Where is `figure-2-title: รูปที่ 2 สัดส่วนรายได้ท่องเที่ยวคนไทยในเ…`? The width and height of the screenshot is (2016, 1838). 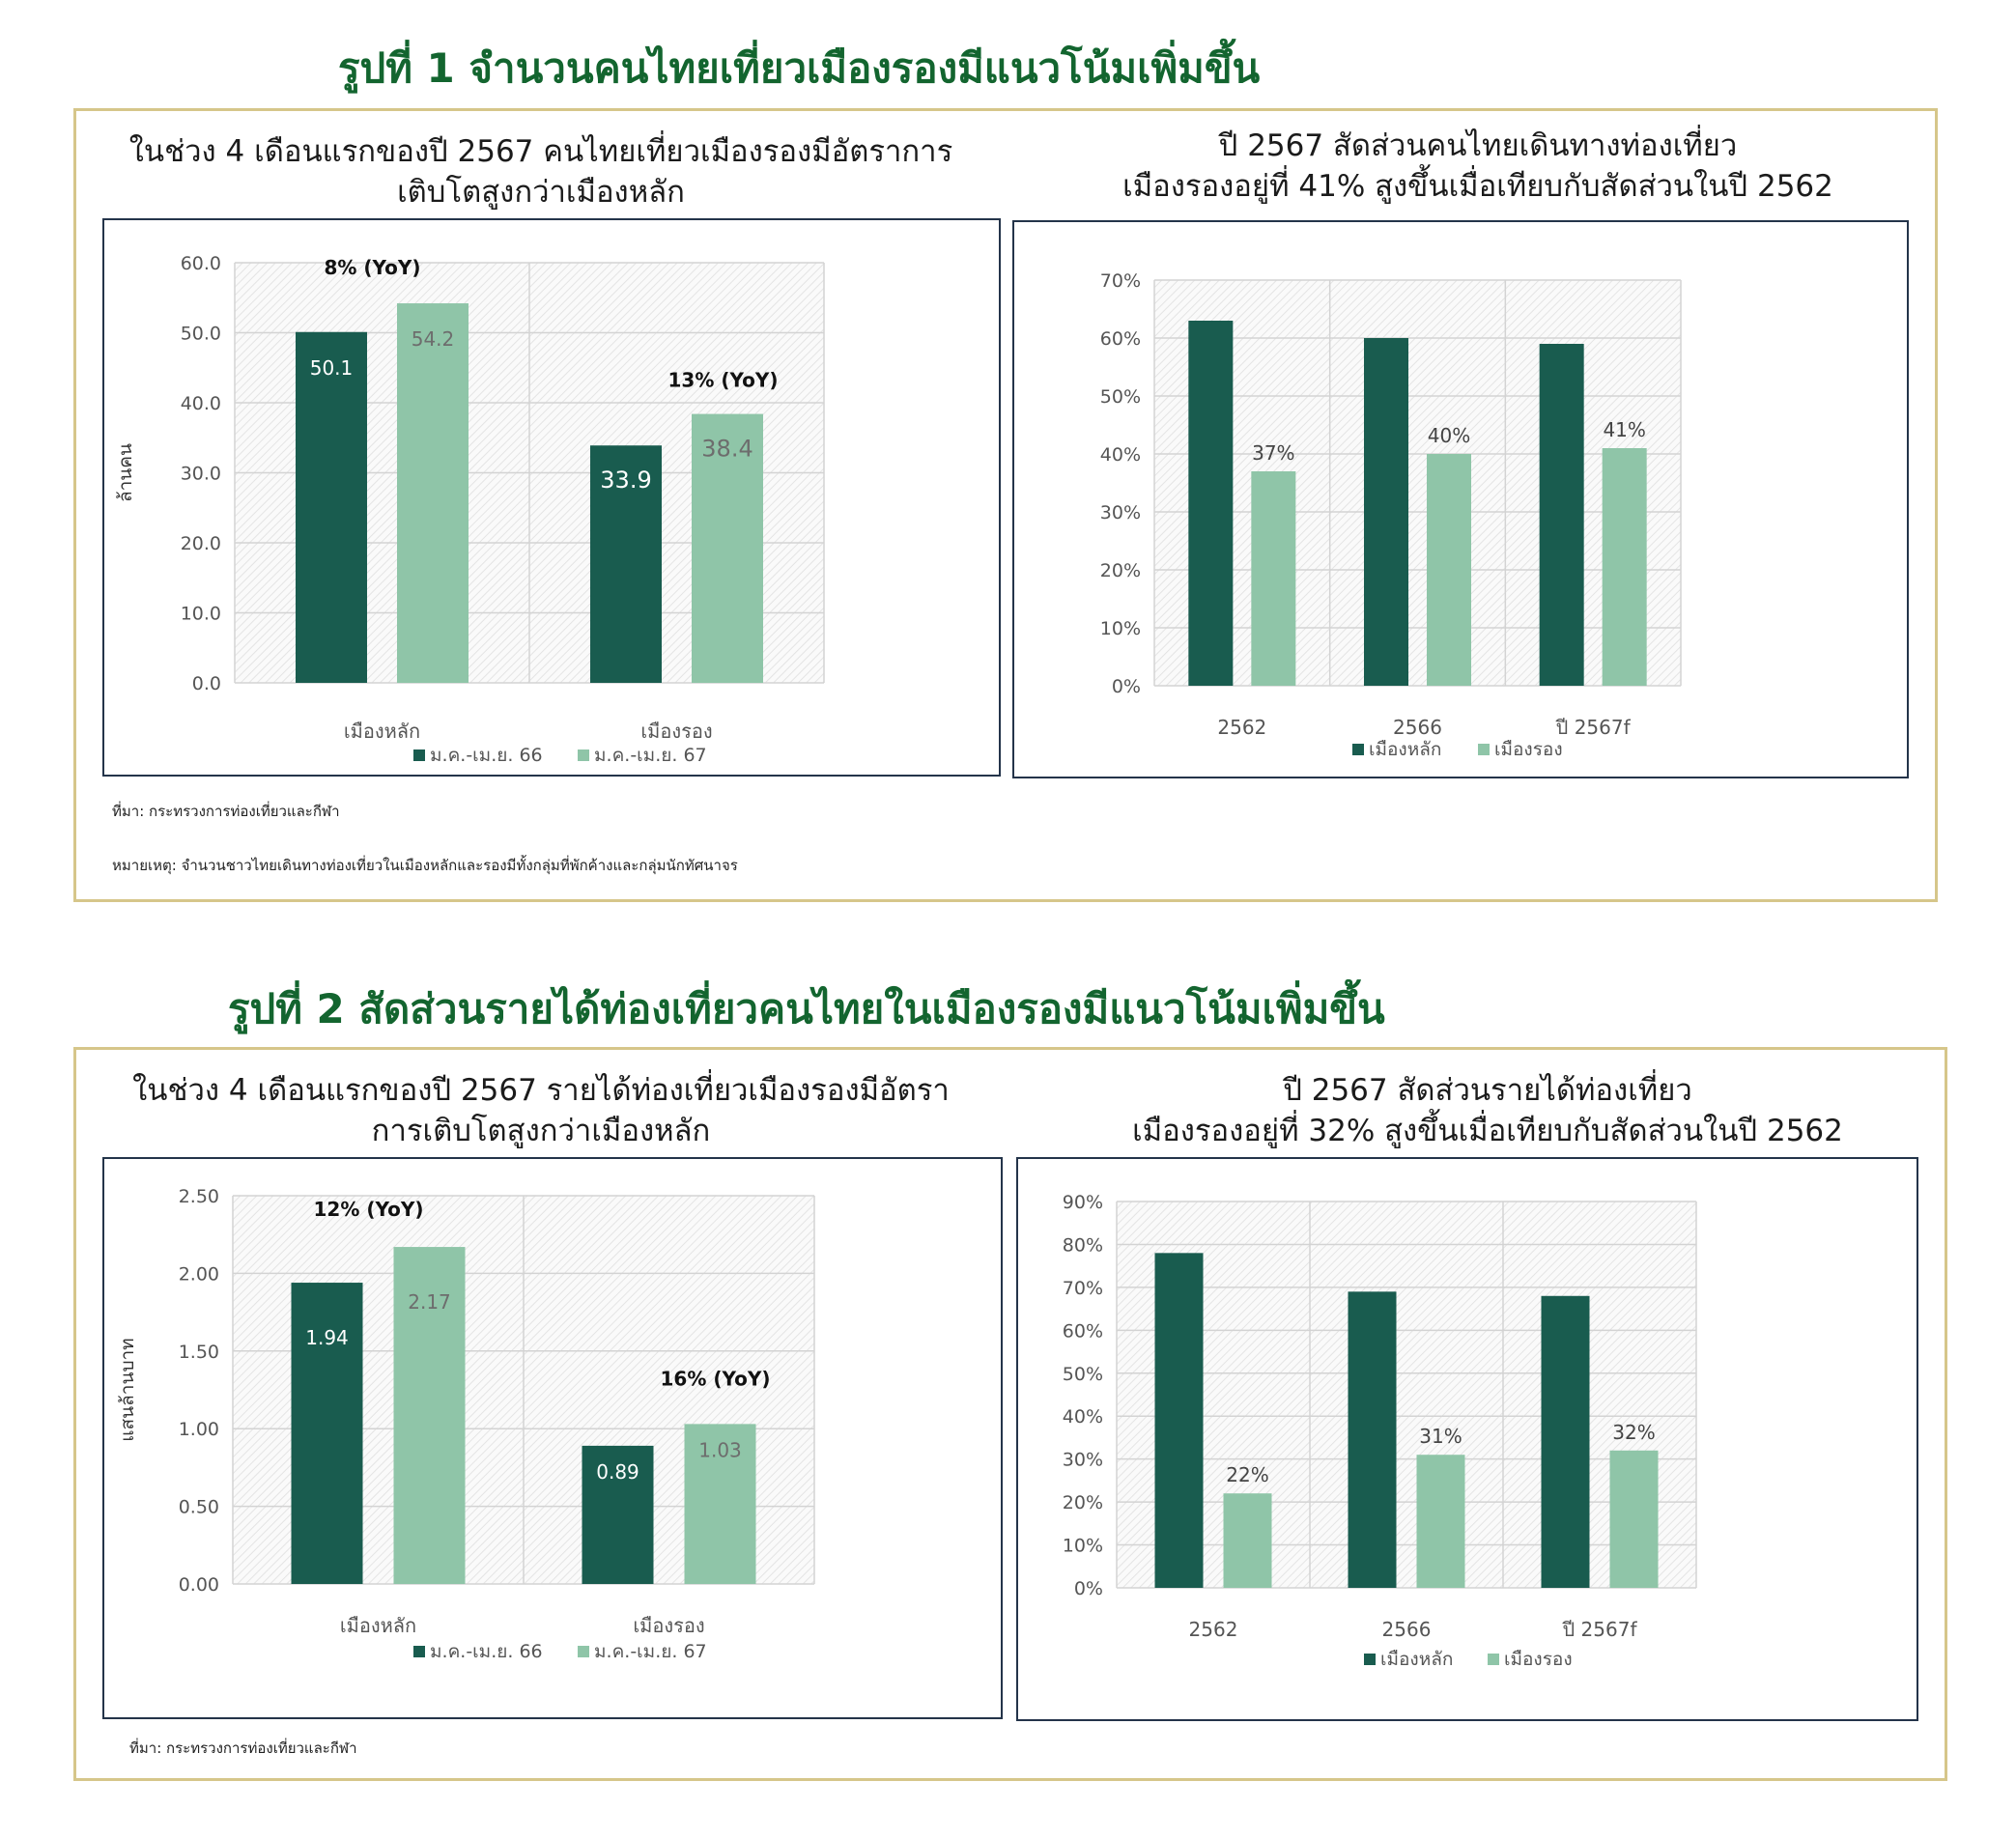 figure-2-title: รูปที่ 2 สัดส่วนรายได้ท่องเที่ยวคนไทยในเ… is located at coordinates (806, 1008).